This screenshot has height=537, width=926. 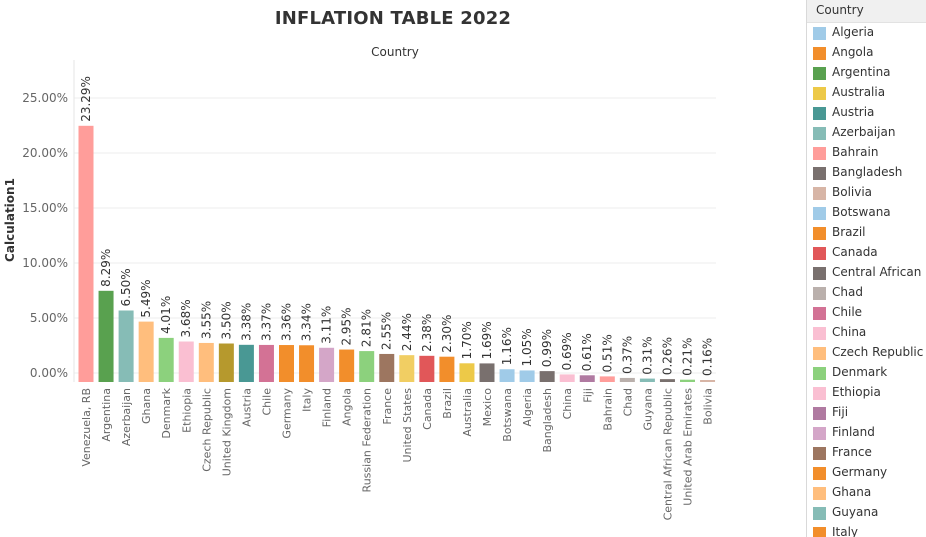 I want to click on legend-item: Finland, so click(x=869, y=434).